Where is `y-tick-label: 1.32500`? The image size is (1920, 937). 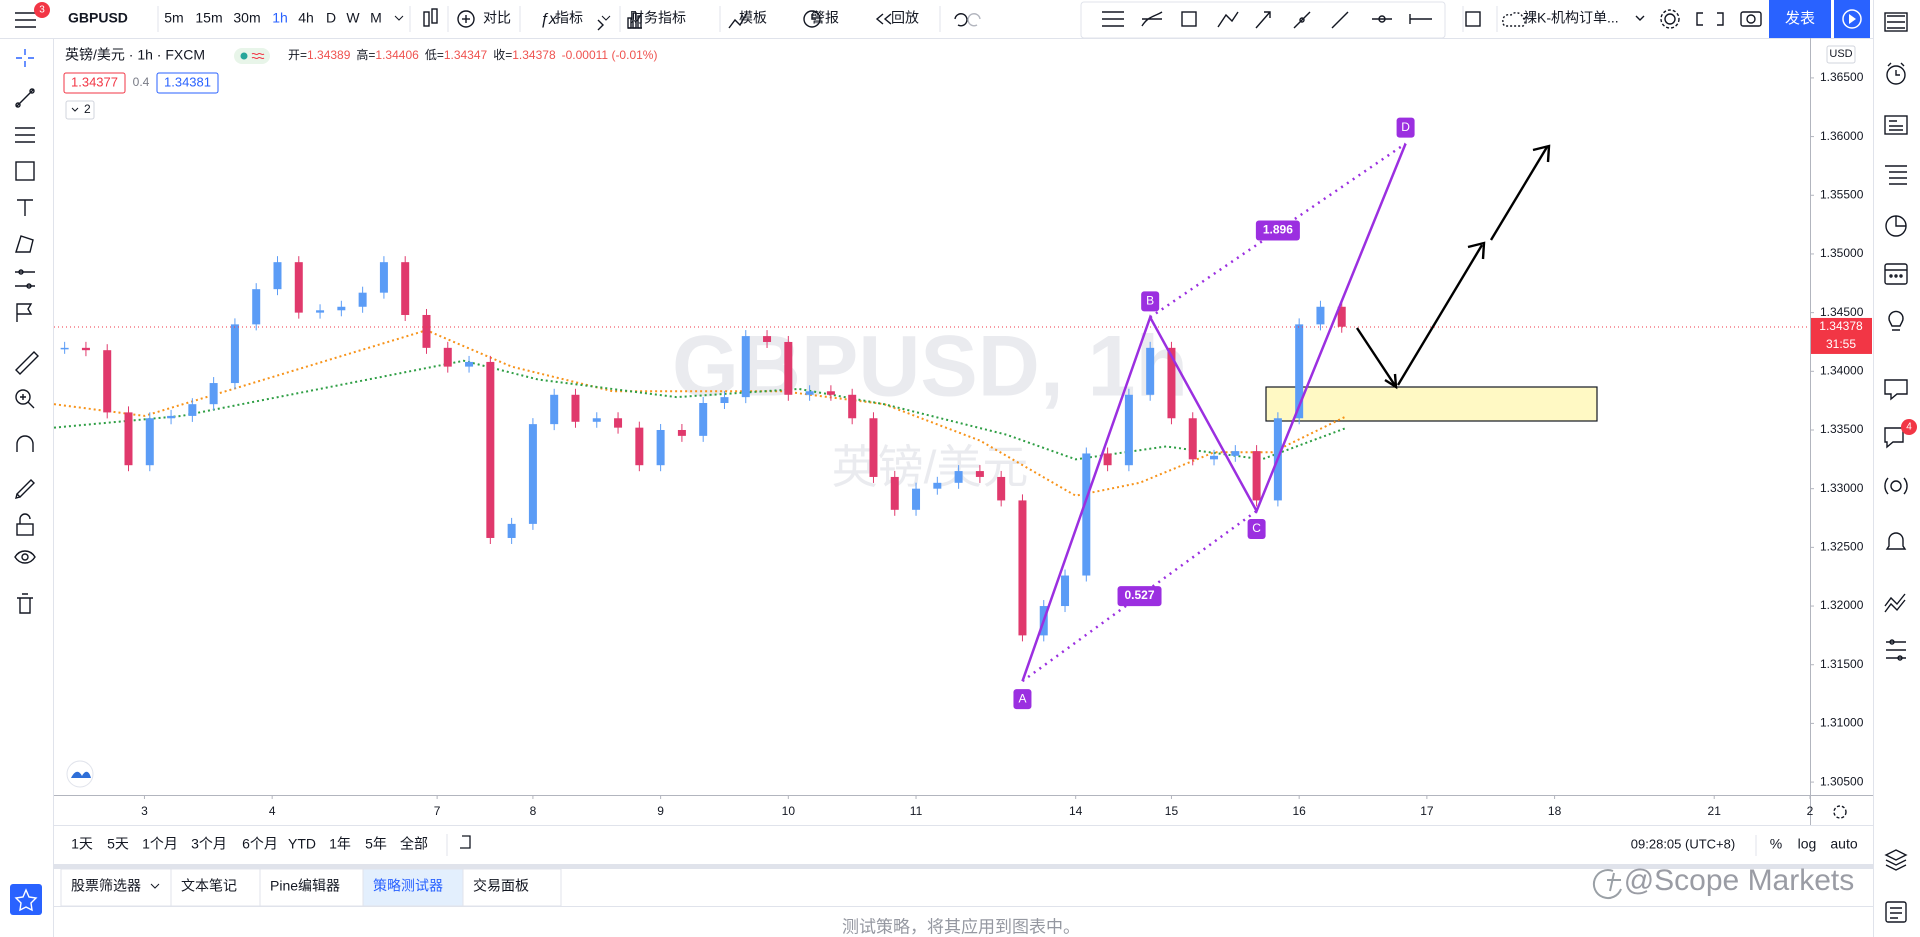
y-tick-label: 1.32500 is located at coordinates (1842, 547).